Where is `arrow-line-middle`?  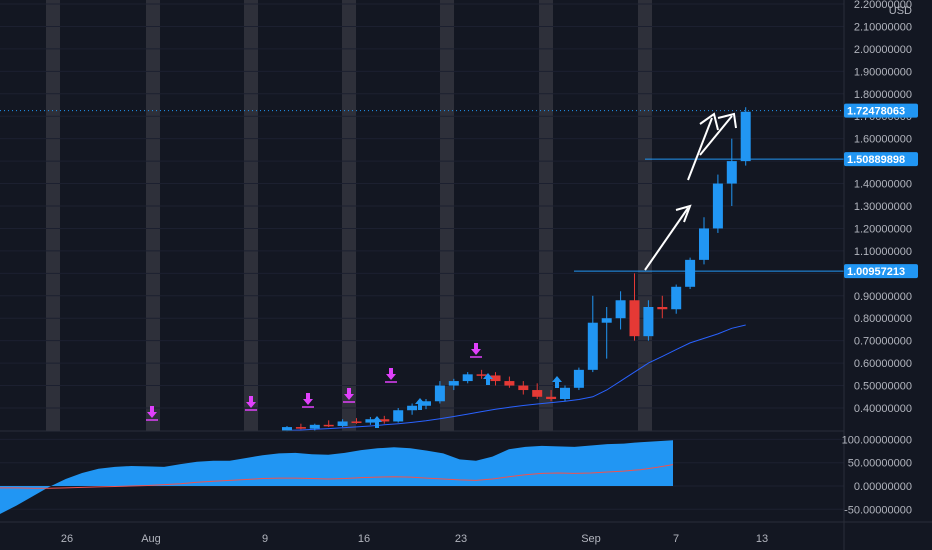
arrow-line-middle is located at coordinates (700, 149).